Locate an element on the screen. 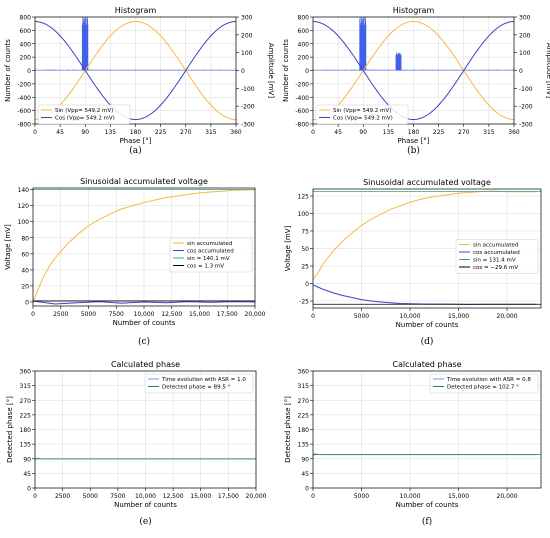  y2-tick-label: 100 is located at coordinates (247, 53).